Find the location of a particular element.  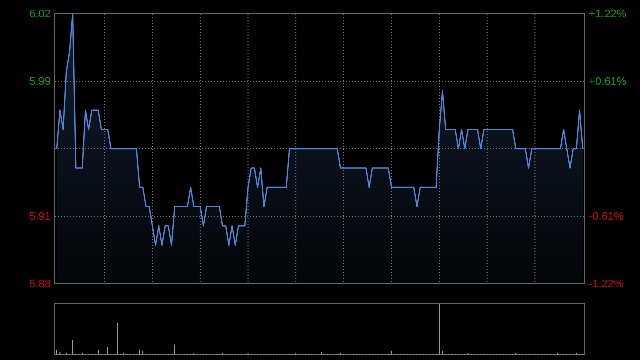

y-tick-label: 5.91 is located at coordinates (40, 217).